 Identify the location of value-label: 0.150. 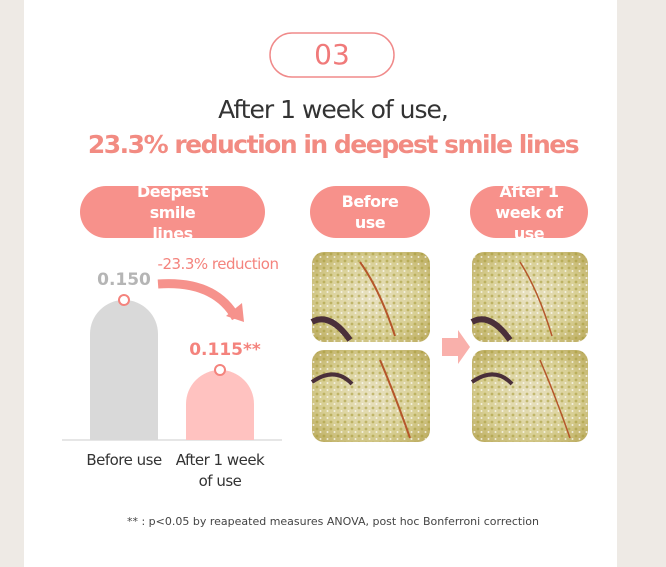
(124, 280).